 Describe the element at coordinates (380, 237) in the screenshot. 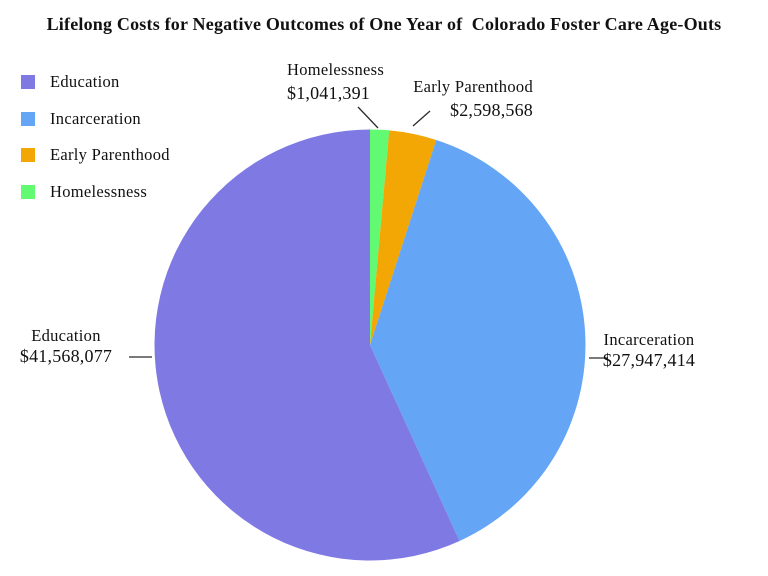

I see `pie-slice-homelessness` at that location.